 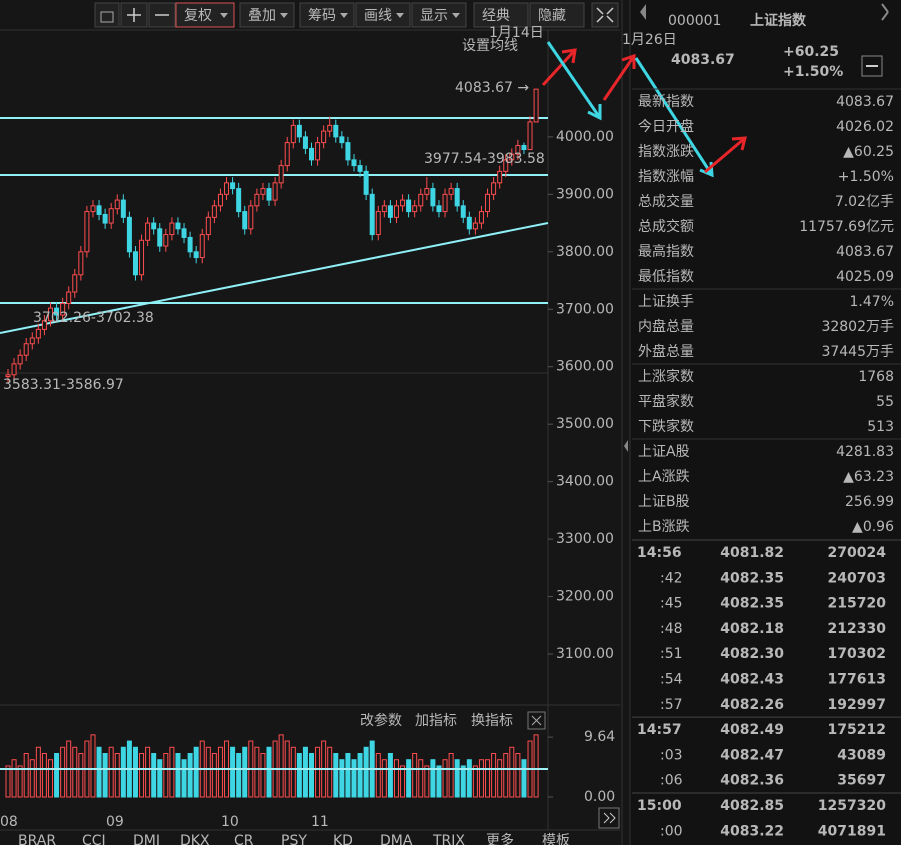 What do you see at coordinates (146, 839) in the screenshot?
I see `indicator-tab: DMI` at bounding box center [146, 839].